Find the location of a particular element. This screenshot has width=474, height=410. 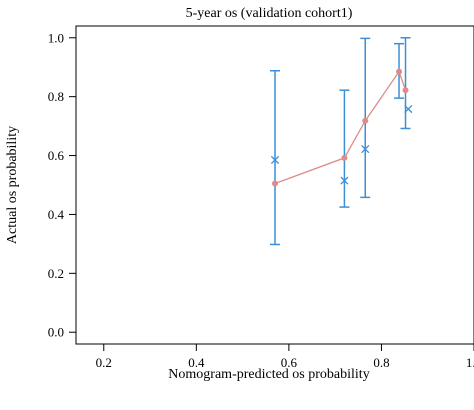

observed-crosses is located at coordinates (341, 144).